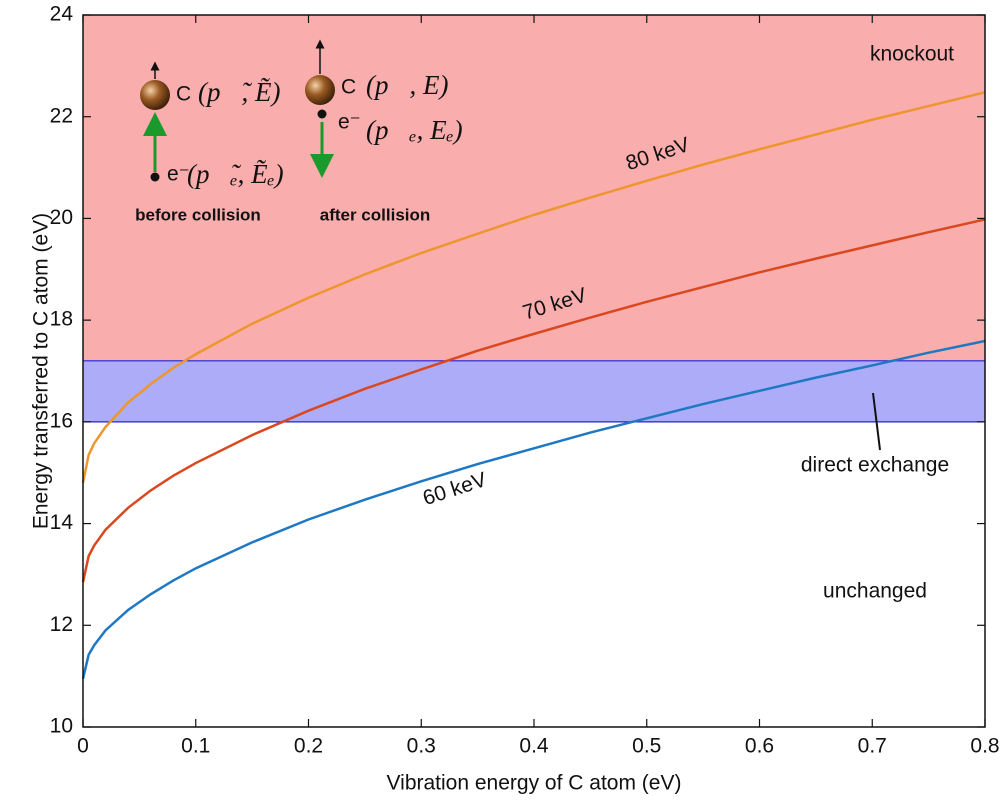  Describe the element at coordinates (195, 746) in the screenshot. I see `x-tick-label: 0.1` at that location.